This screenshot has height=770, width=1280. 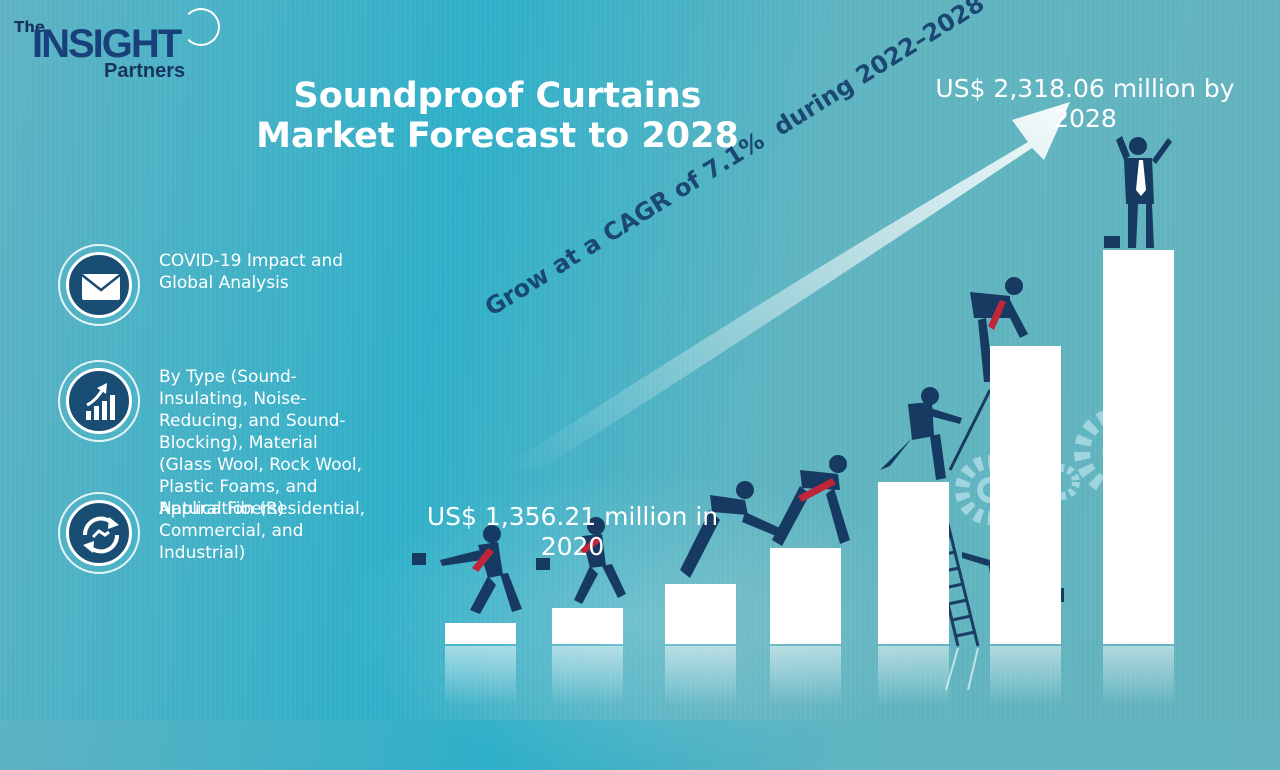 What do you see at coordinates (251, 272) in the screenshot?
I see `info-item-text: COVID-19 Impact and Global Analysis` at bounding box center [251, 272].